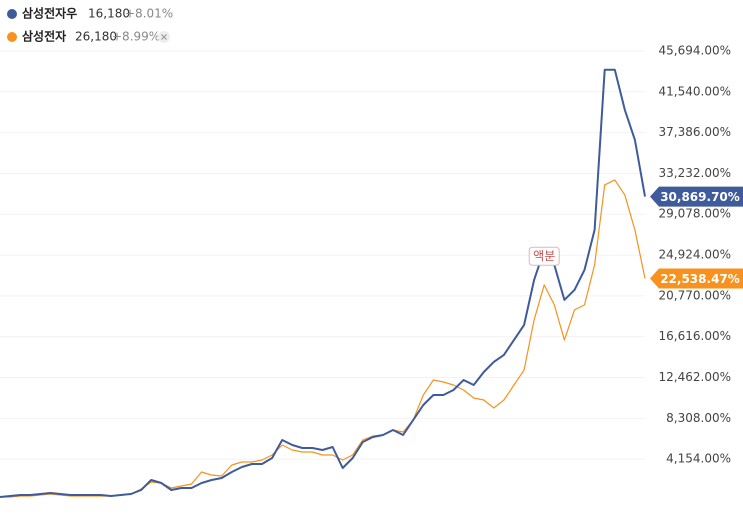 The height and width of the screenshot is (527, 743). Describe the element at coordinates (136, 37) in the screenshot. I see `legend-change: +8.99%` at that location.